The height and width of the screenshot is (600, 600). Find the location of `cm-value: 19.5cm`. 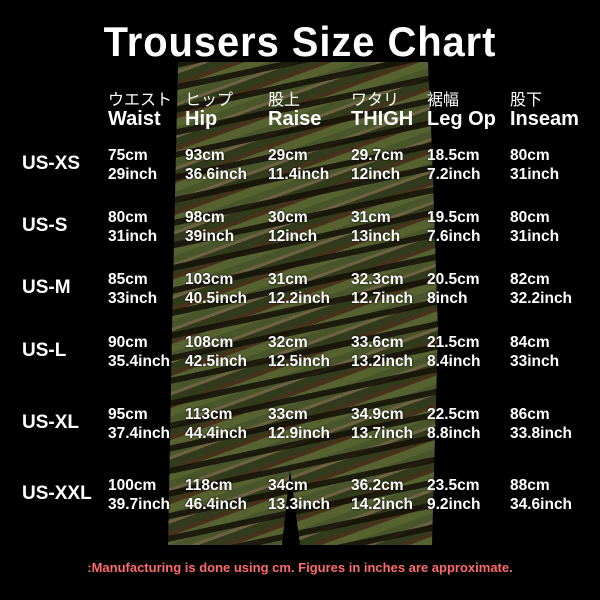

cm-value: 19.5cm is located at coordinates (453, 217).